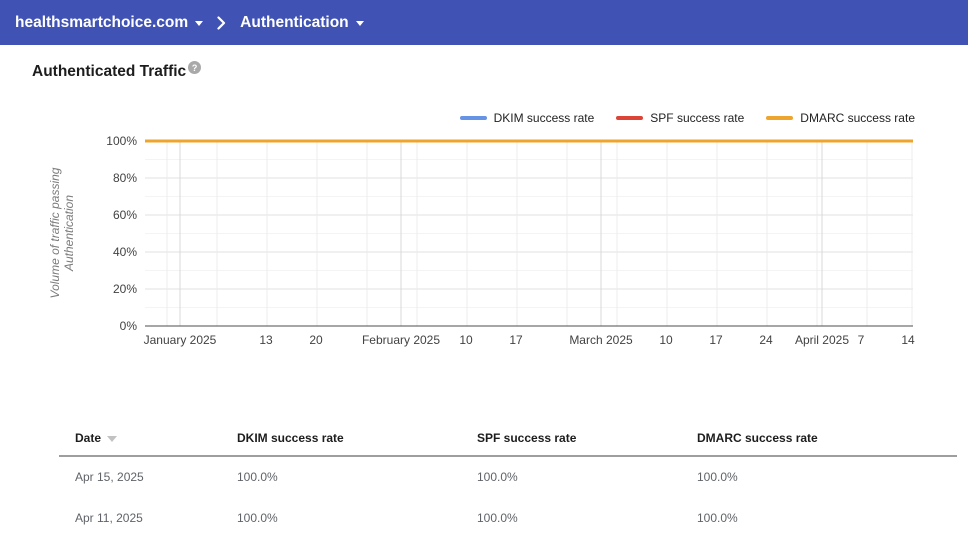  What do you see at coordinates (827, 439) in the screenshot?
I see `column-header-dmarc: DMARC success rate` at bounding box center [827, 439].